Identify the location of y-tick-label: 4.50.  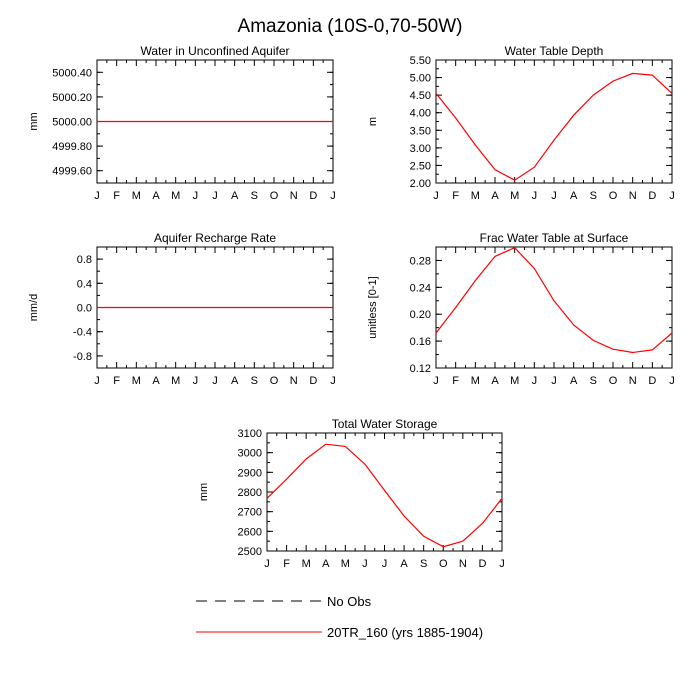
(420, 96).